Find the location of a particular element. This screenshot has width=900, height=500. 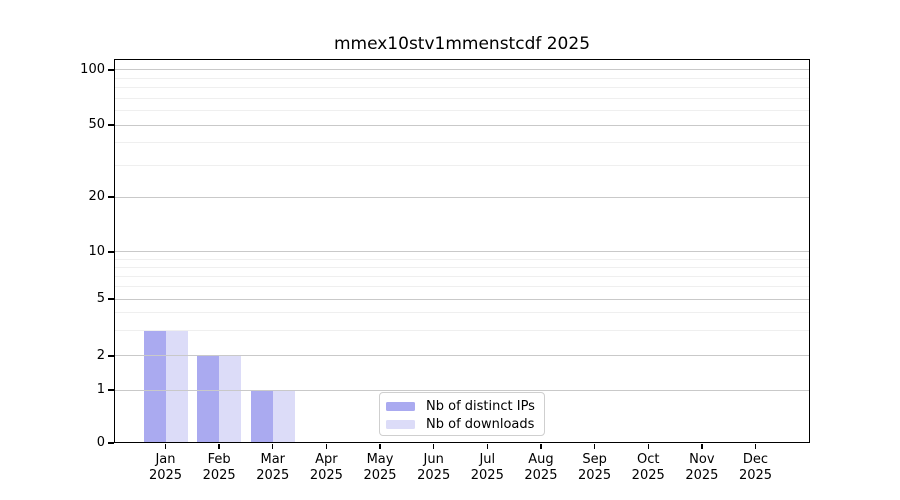

legend: Nb of distinct IPs Nb of downloads is located at coordinates (462, 414).